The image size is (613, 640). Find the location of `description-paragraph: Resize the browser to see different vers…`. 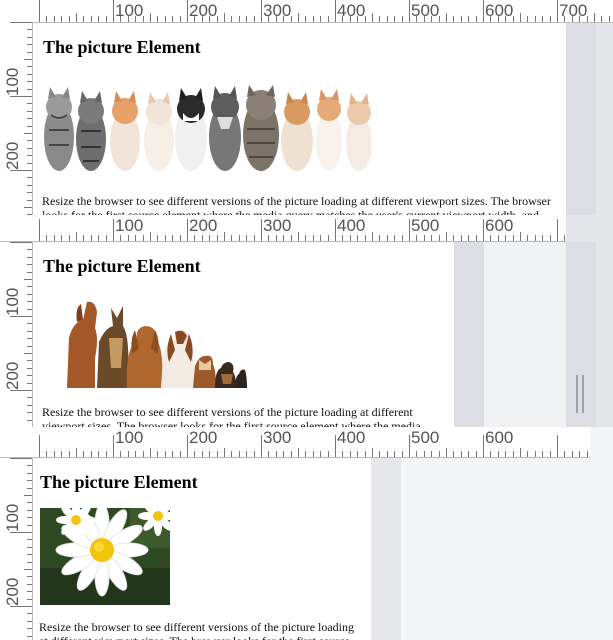

description-paragraph: Resize the browser to see different vers… is located at coordinates (231, 416).